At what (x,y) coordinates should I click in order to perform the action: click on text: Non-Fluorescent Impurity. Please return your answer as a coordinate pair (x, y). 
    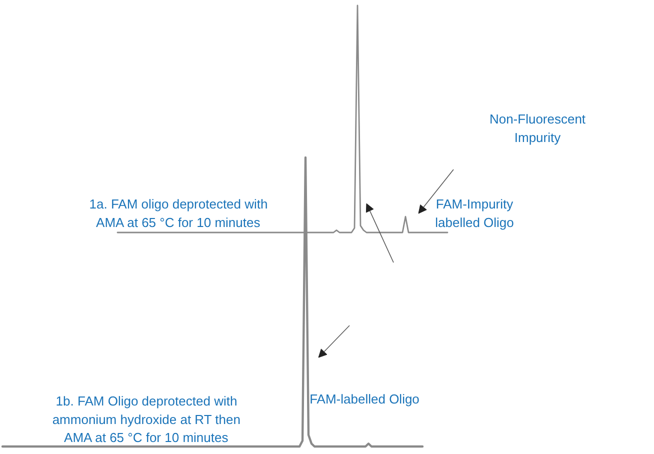
    Looking at the image, I should click on (537, 128).